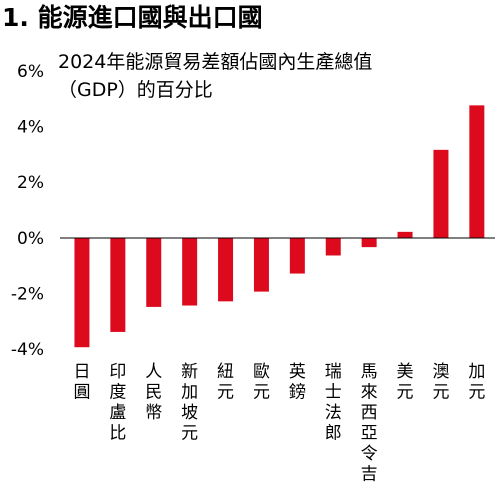 The image size is (503, 501). What do you see at coordinates (135, 90) in the screenshot?
I see `chart-title-line-2: （GDP）的百分比` at bounding box center [135, 90].